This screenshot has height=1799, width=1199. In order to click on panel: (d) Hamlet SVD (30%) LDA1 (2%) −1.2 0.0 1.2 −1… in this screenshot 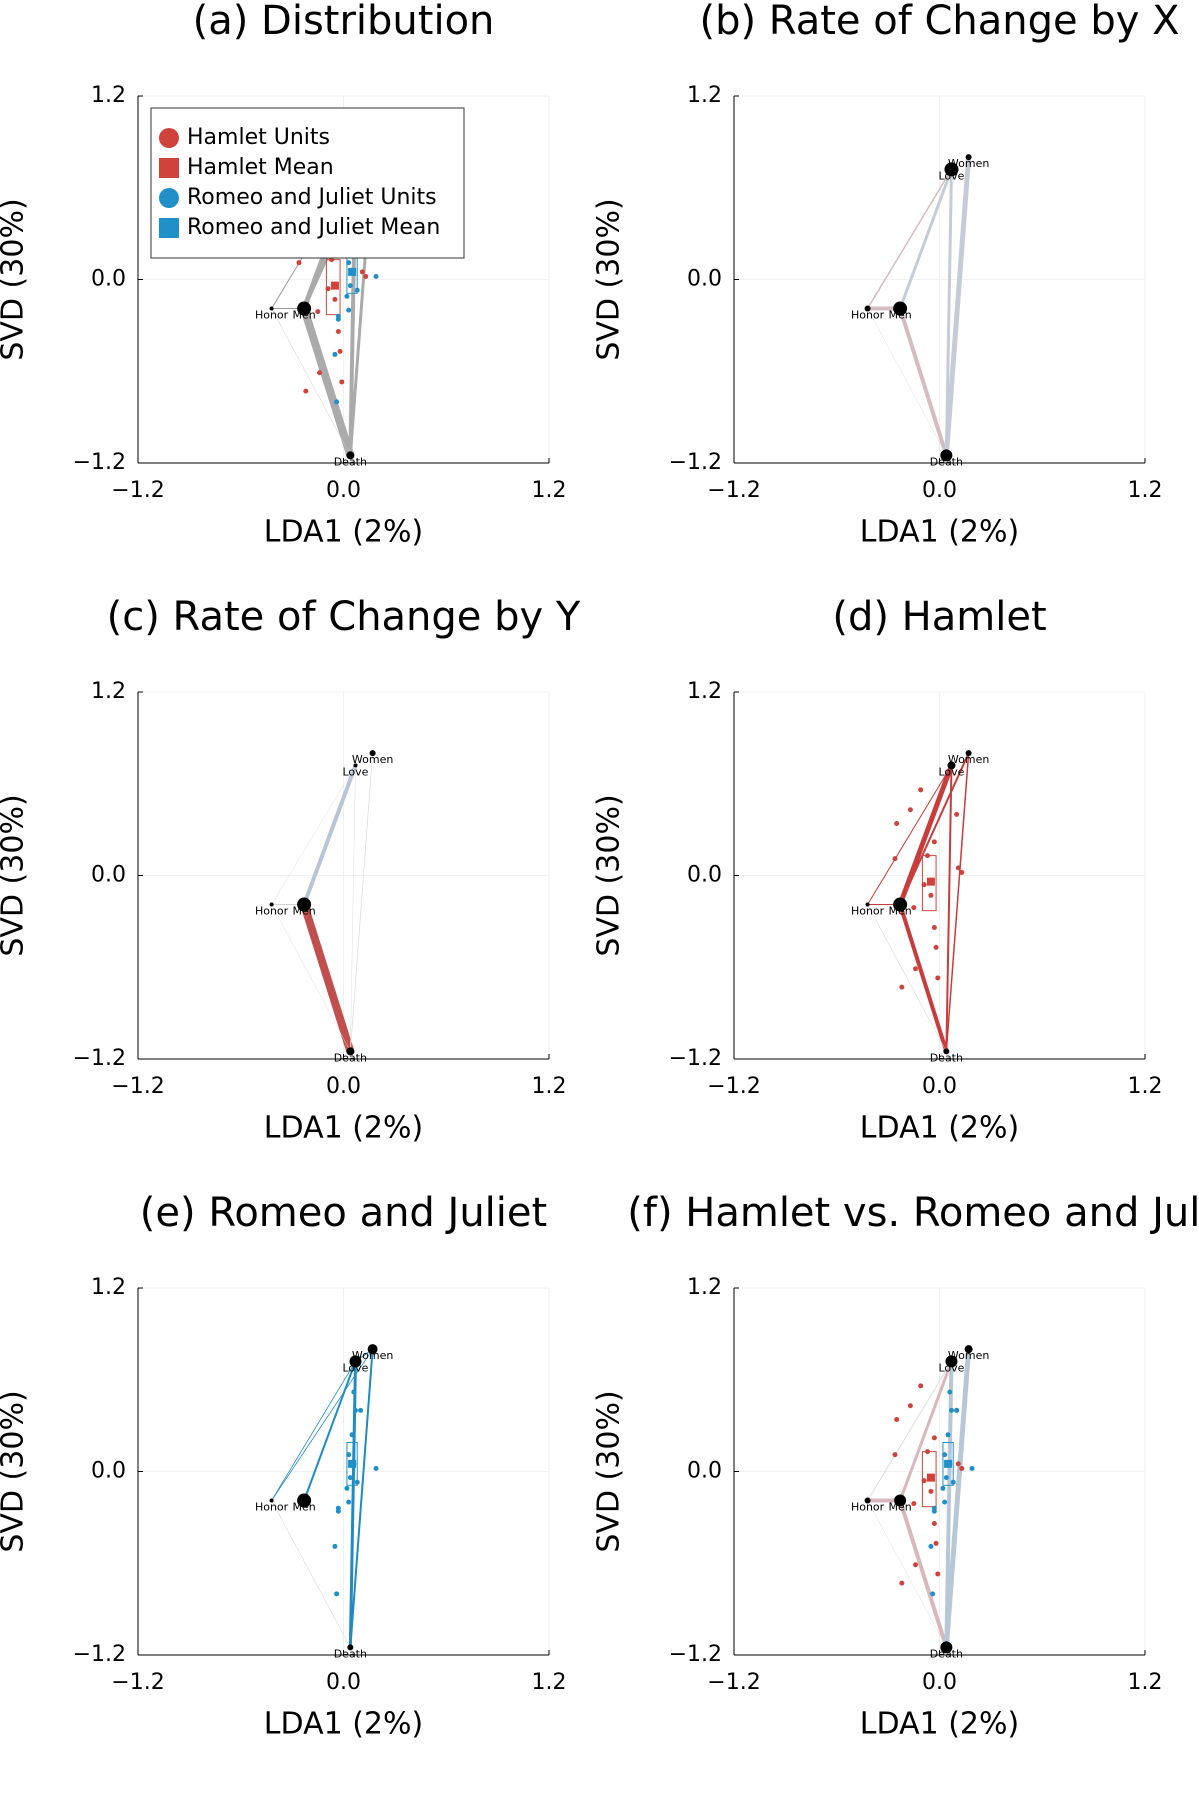, I will do `click(877, 870)`.